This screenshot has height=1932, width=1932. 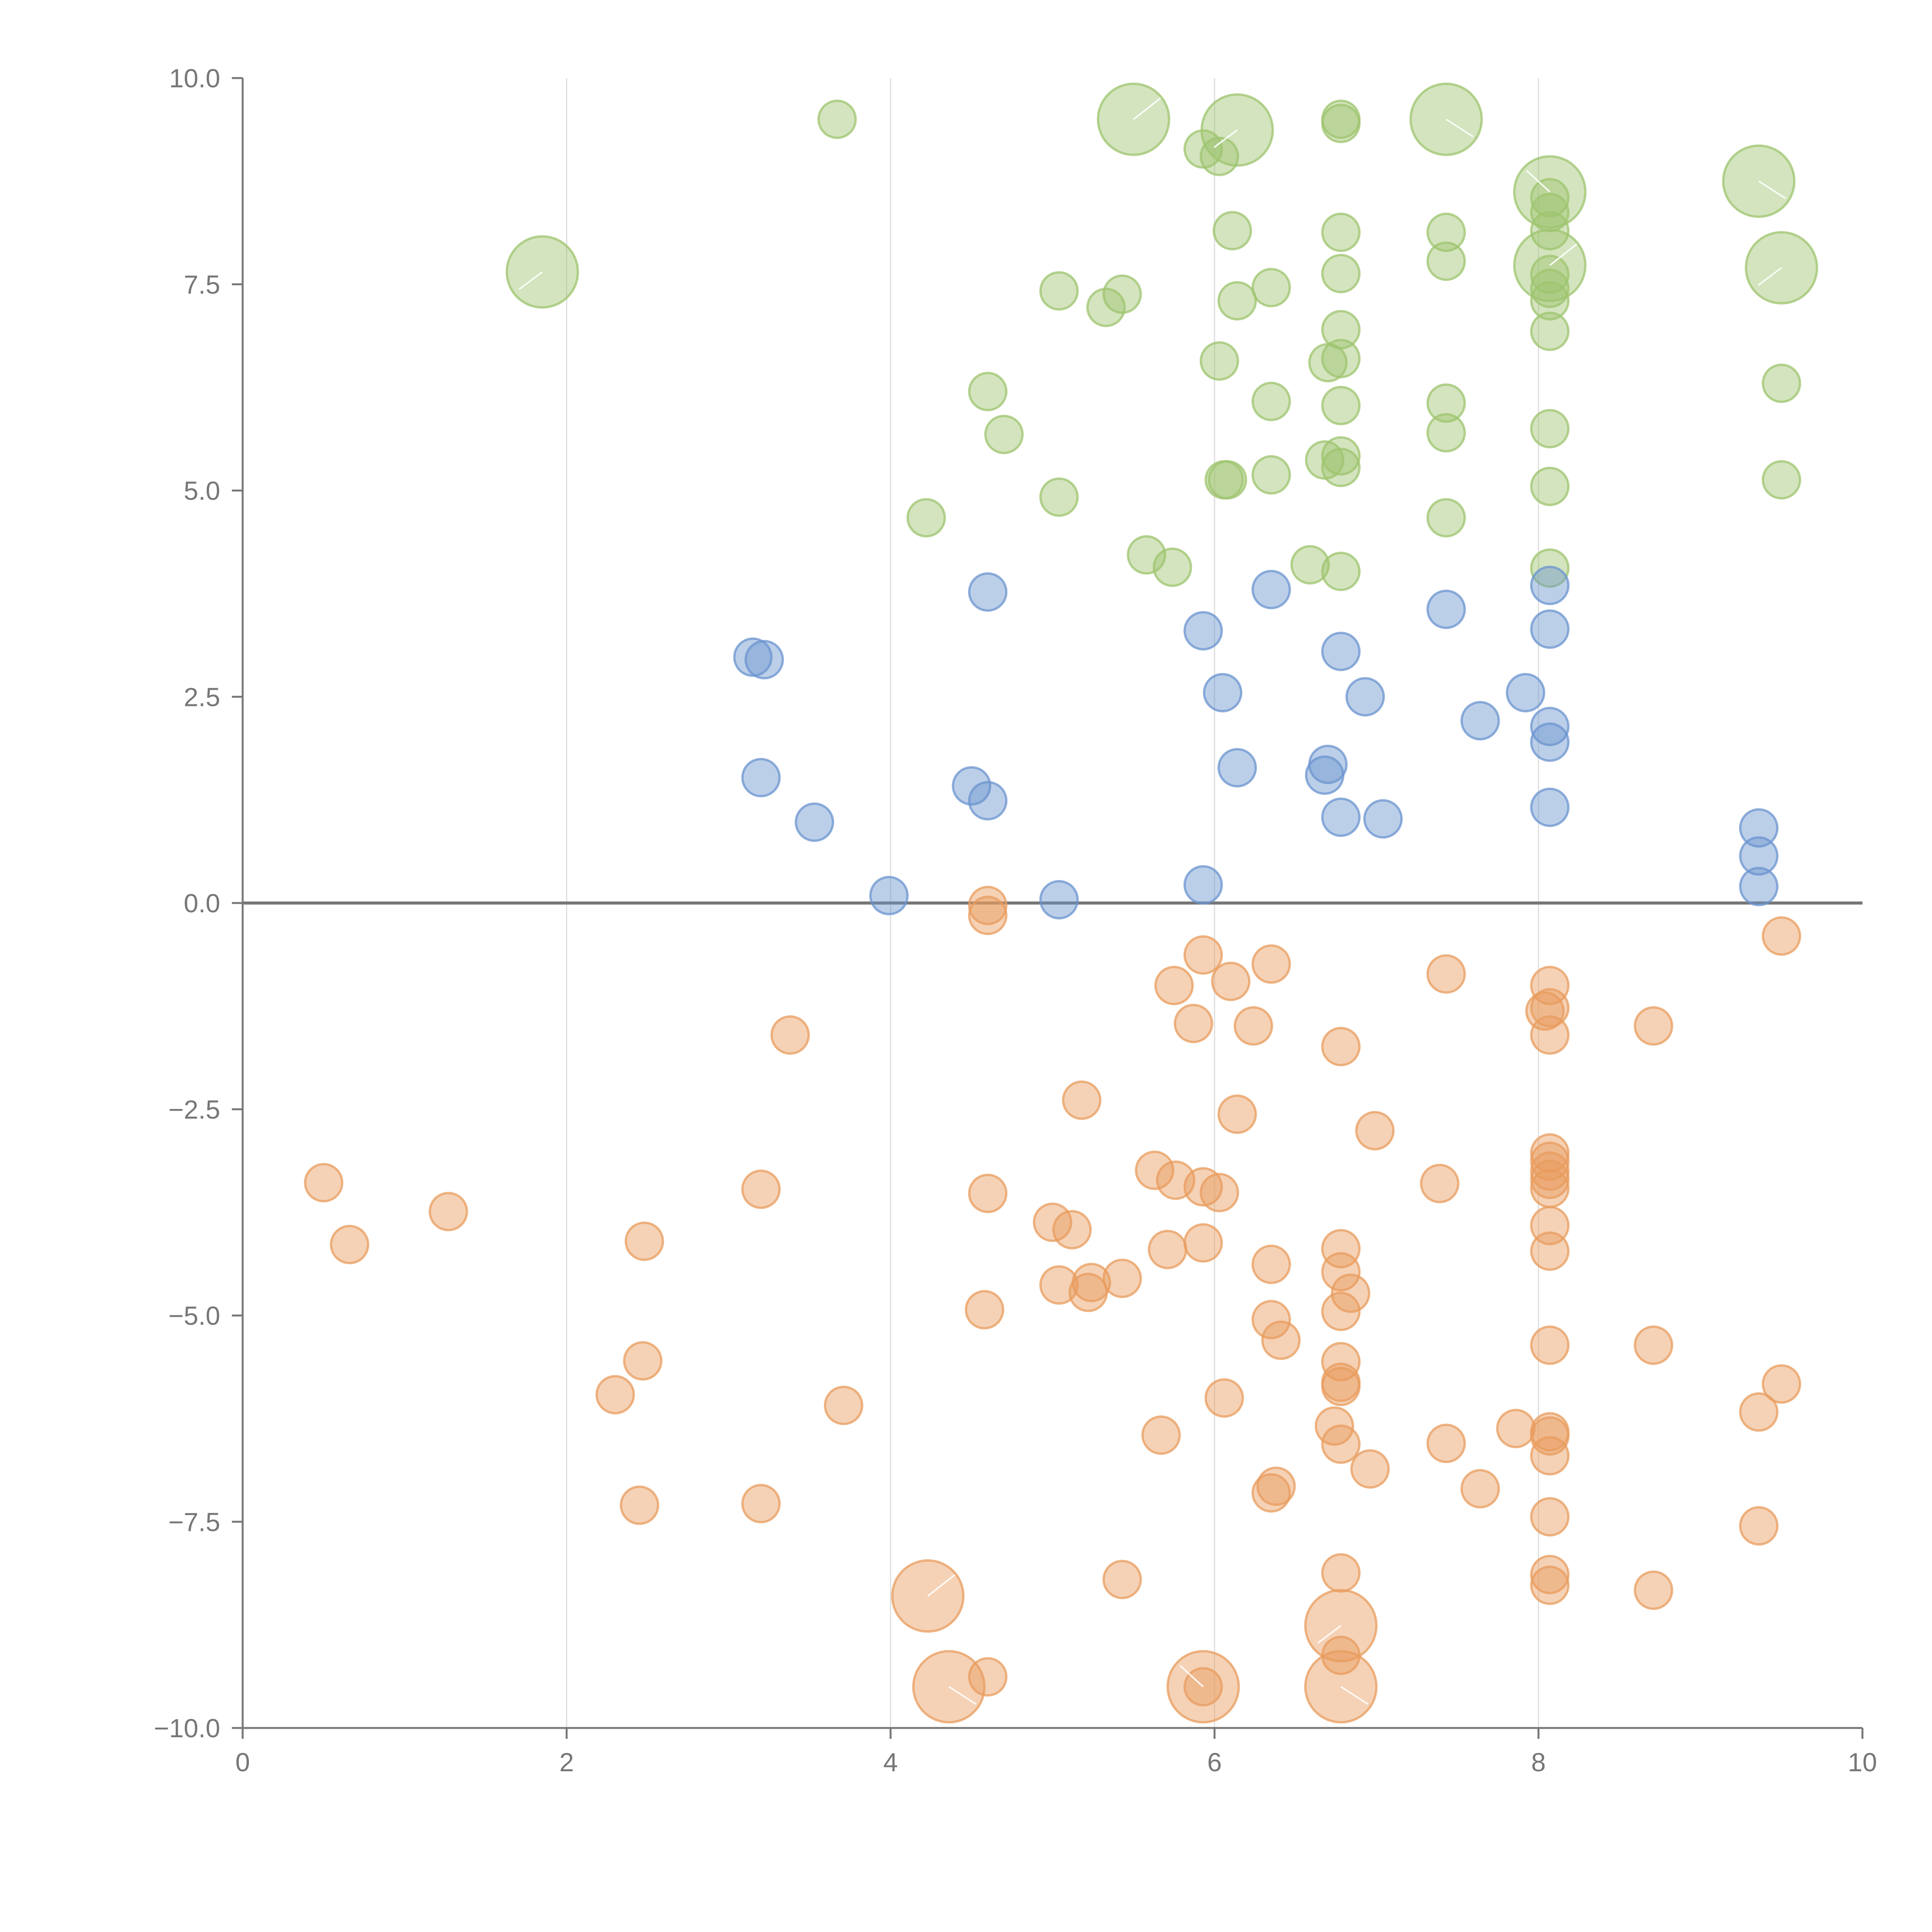 What do you see at coordinates (567, 1763) in the screenshot?
I see `x-tick-label: 2` at bounding box center [567, 1763].